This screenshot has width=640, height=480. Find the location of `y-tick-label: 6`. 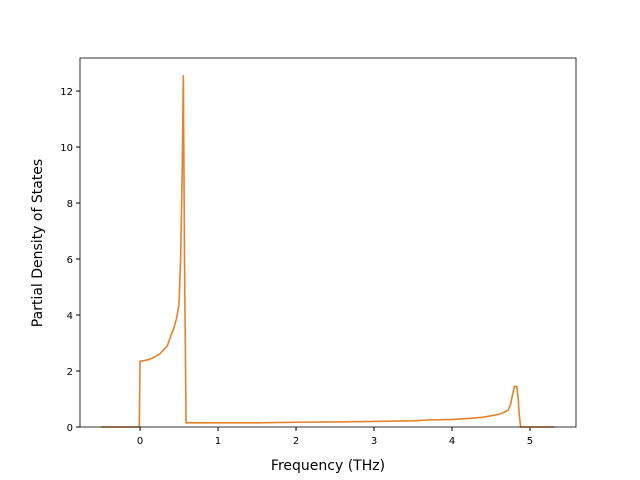

y-tick-label: 6 is located at coordinates (70, 260).